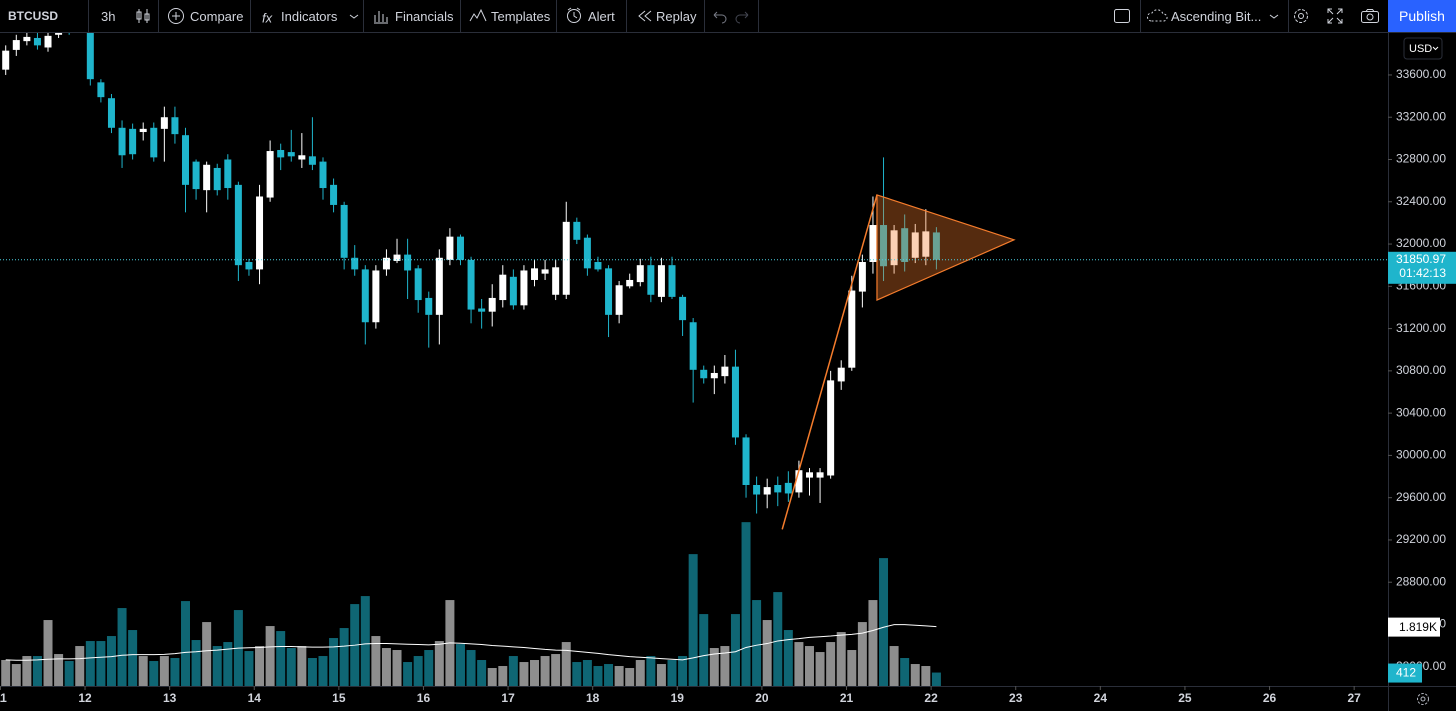 This screenshot has width=1456, height=711. What do you see at coordinates (1422, 16) in the screenshot?
I see `publish-button: Publish` at bounding box center [1422, 16].